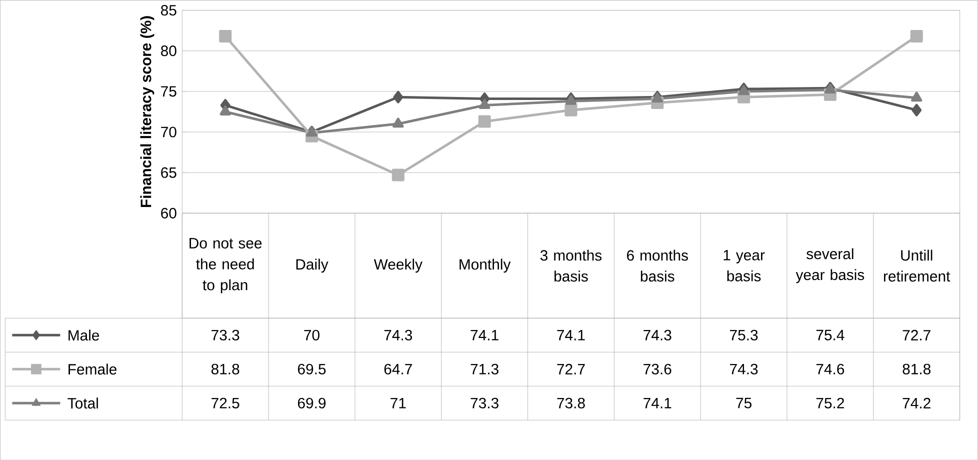 This screenshot has width=978, height=460. Describe the element at coordinates (168, 172) in the screenshot. I see `y-tick-label: 65` at that location.